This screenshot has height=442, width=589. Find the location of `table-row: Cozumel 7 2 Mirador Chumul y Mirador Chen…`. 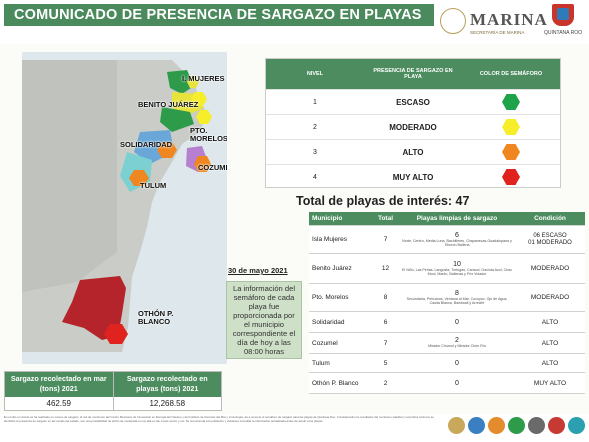

table-row: Cozumel 7 2 Mirador Chumul y Mirador Chen… is located at coordinates (447, 343).